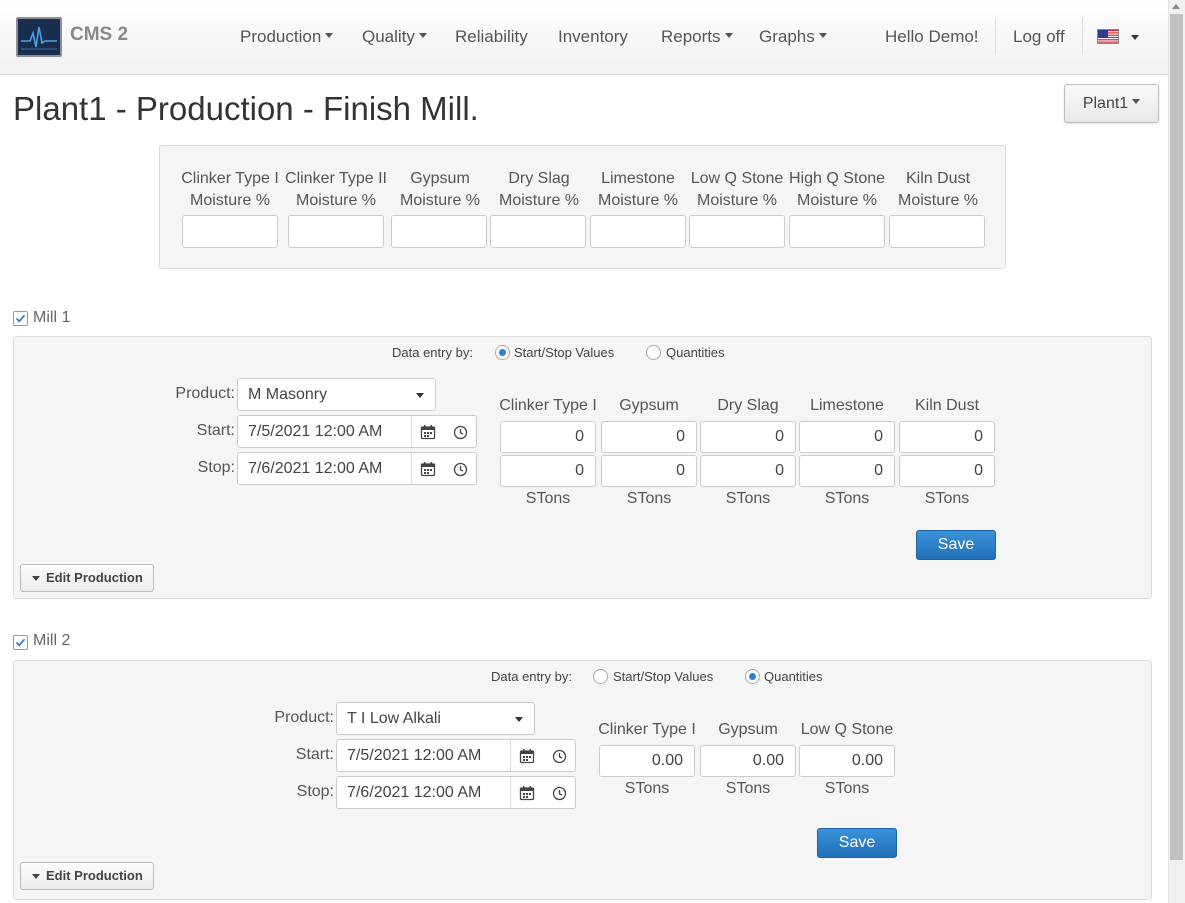  What do you see at coordinates (216, 467) in the screenshot?
I see `mill1-stop-label: Stop:` at bounding box center [216, 467].